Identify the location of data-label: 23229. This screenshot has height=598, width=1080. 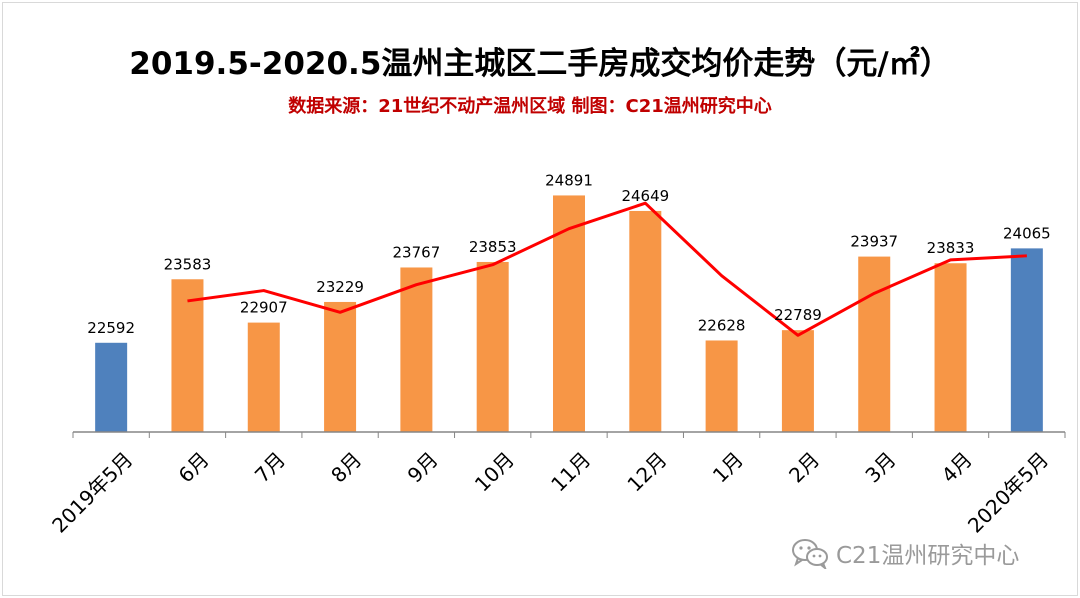
(340, 287).